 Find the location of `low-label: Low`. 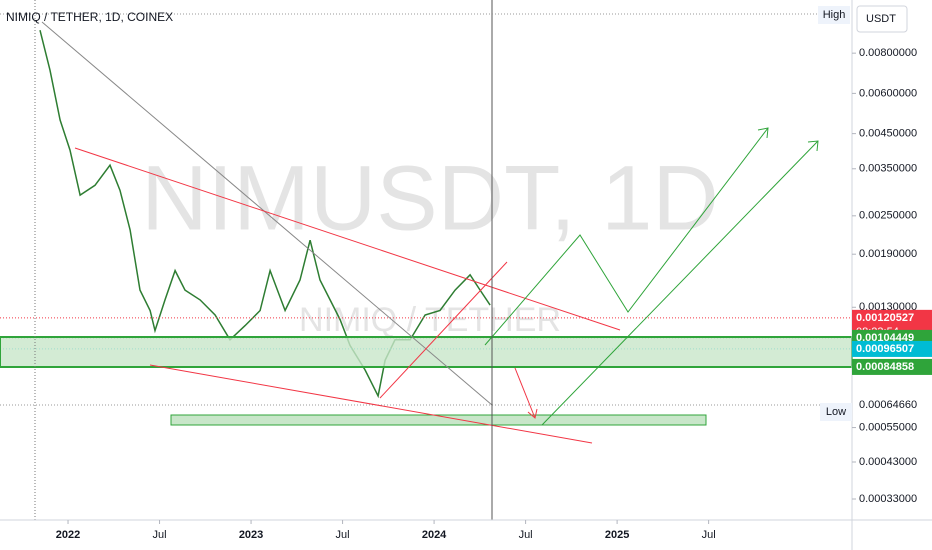

low-label: Low is located at coordinates (836, 412).